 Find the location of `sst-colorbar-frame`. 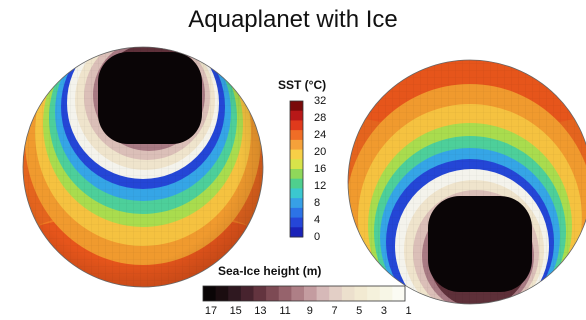

sst-colorbar-frame is located at coordinates (296, 169).